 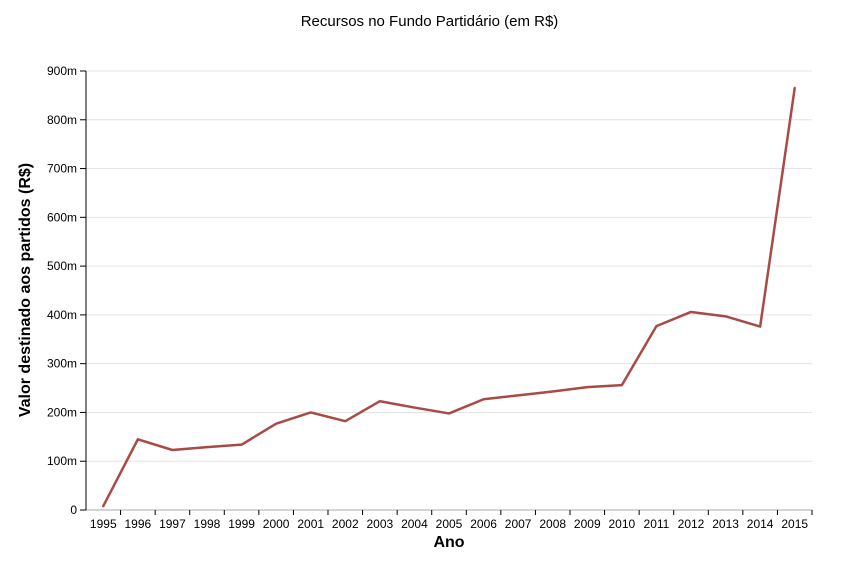 I want to click on x-tick-label: 1997, so click(x=172, y=524).